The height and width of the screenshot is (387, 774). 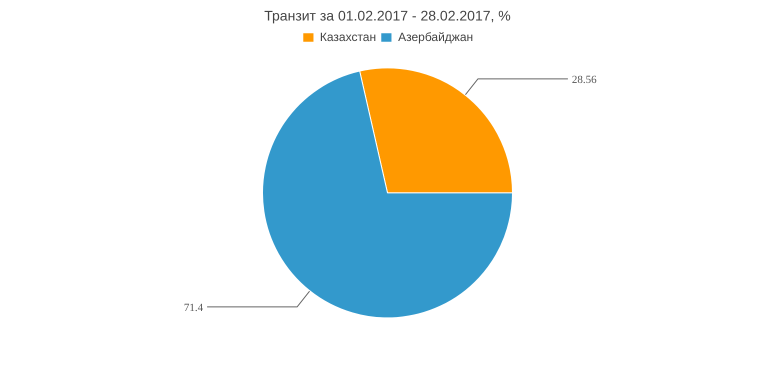 I want to click on chart-title: Транзит за 01.02.2017 - 28.02.2017, %, so click(x=387, y=16).